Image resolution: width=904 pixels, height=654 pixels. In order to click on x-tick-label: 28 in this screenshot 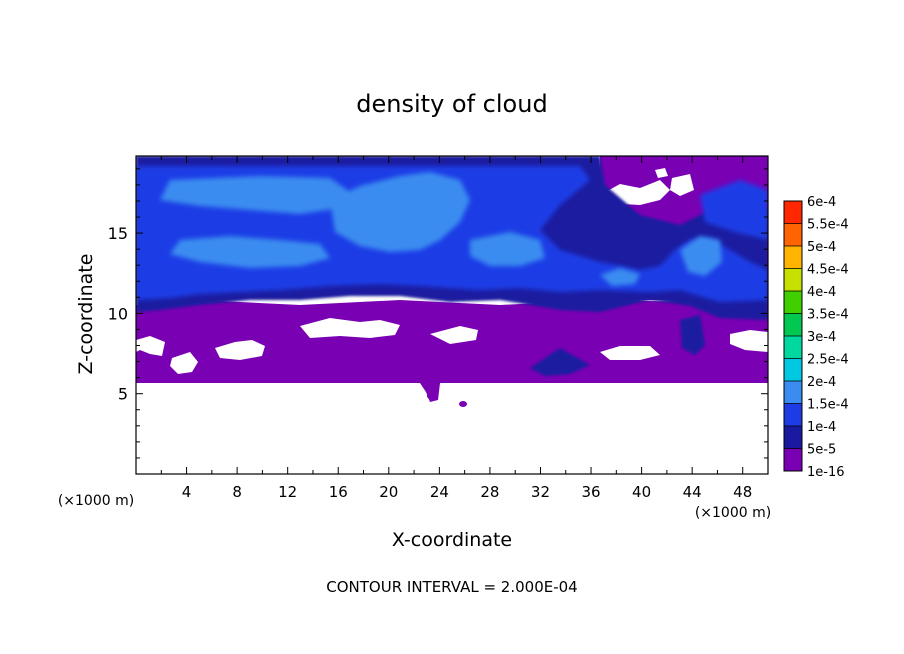, I will do `click(489, 492)`.